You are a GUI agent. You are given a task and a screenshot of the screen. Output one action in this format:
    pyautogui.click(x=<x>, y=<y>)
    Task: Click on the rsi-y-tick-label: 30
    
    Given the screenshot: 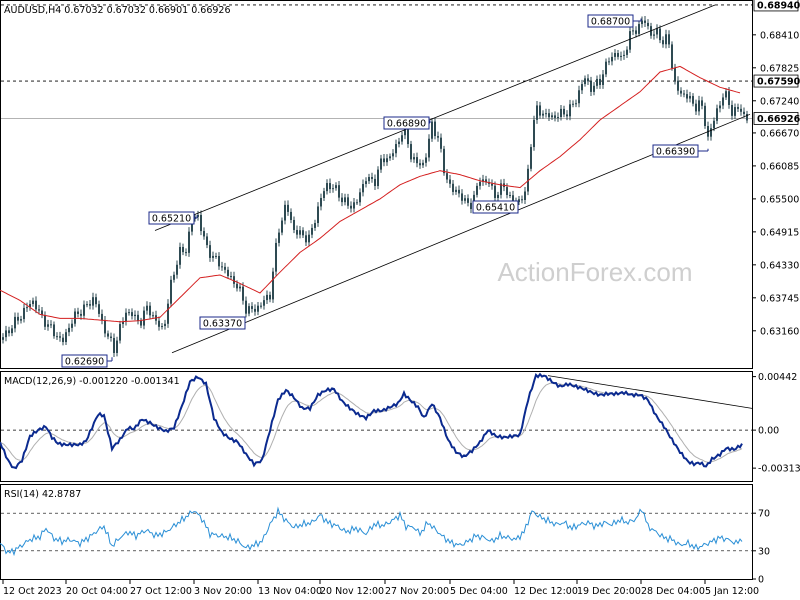 What is the action you would take?
    pyautogui.click(x=764, y=551)
    